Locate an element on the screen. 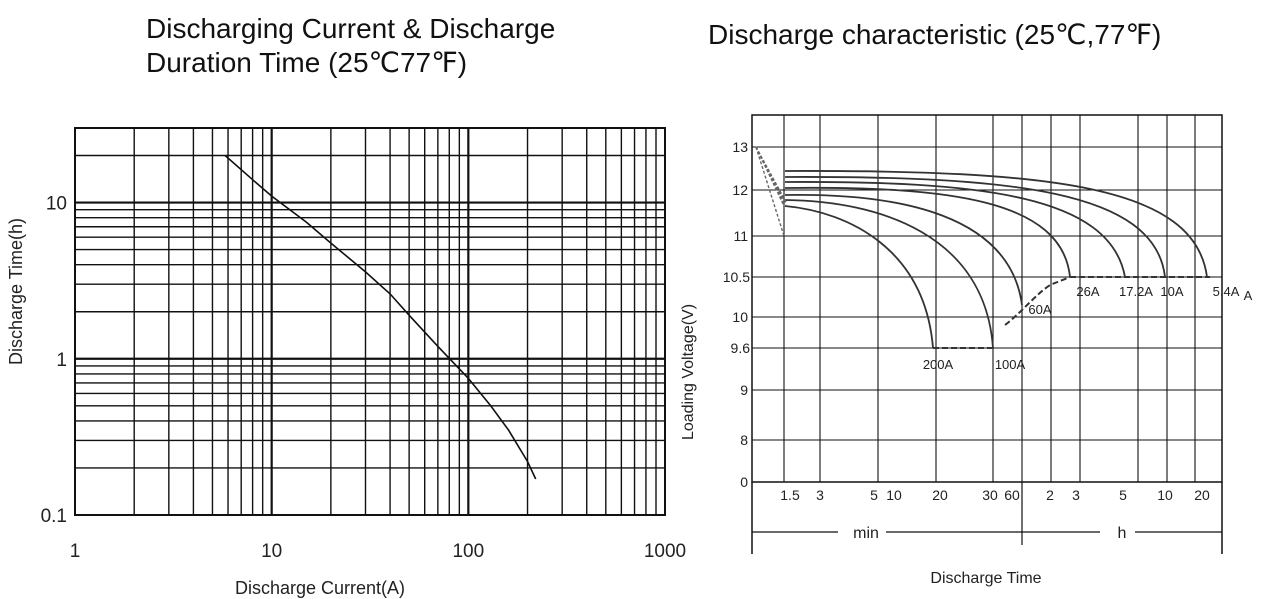 Image resolution: width=1280 pixels, height=599 pixels. x-axis-label: Discharge Current(A) is located at coordinates (320, 588).